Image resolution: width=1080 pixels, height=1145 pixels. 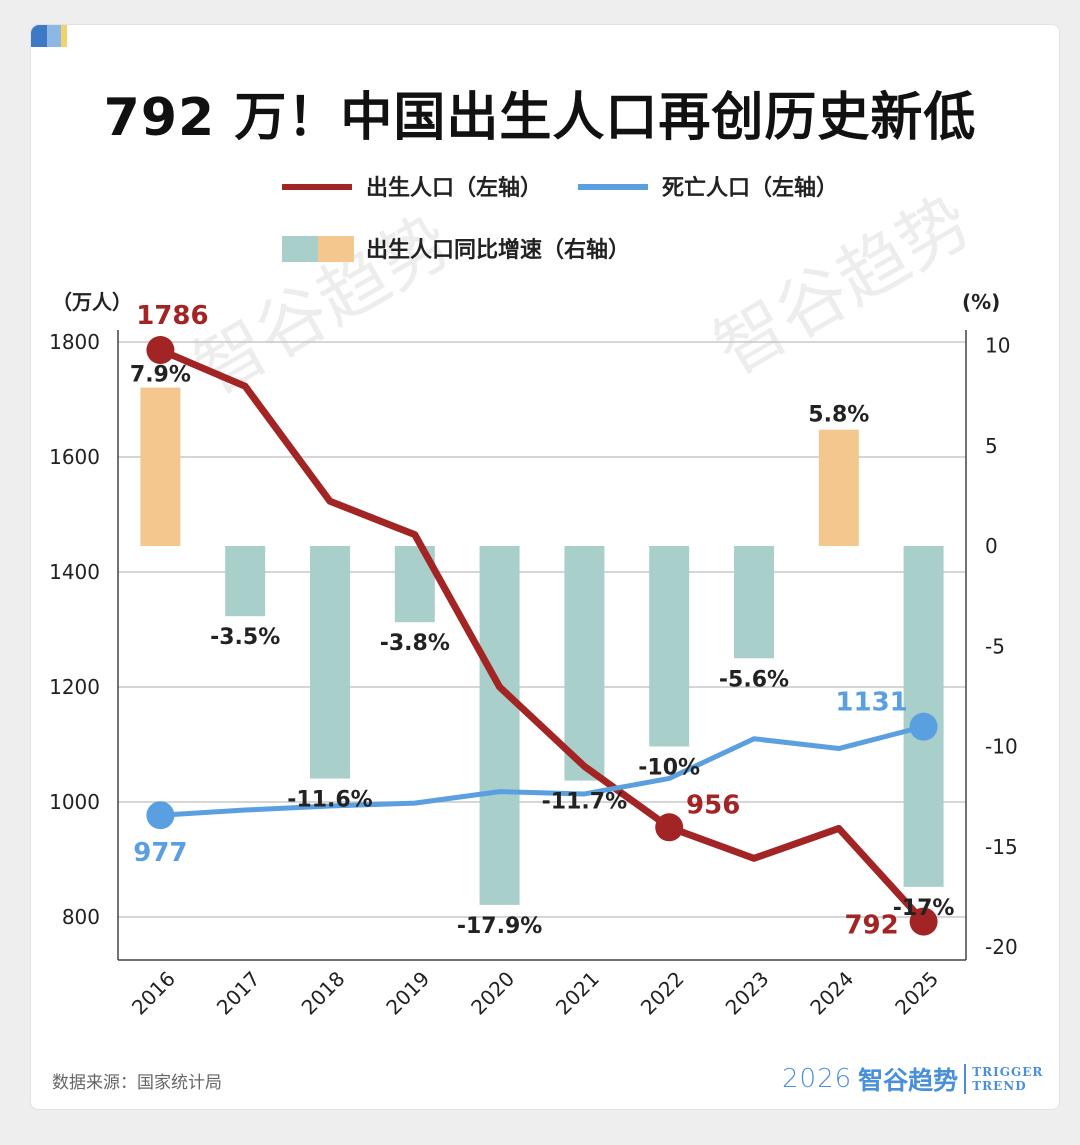 I want to click on corner-logo-mark, so click(x=49, y=36).